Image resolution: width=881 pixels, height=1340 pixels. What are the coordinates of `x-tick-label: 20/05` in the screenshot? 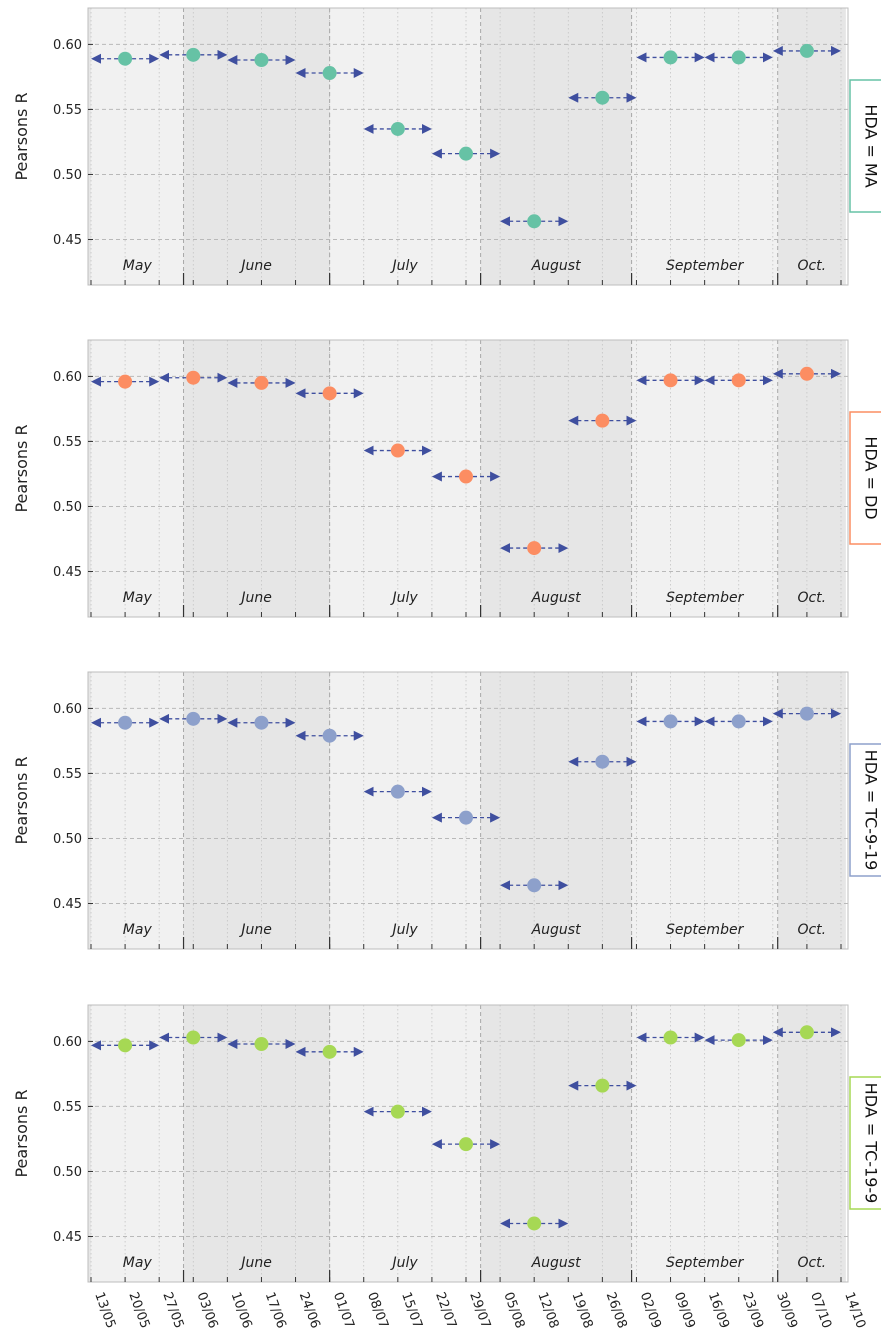 It's located at (138, 1310).